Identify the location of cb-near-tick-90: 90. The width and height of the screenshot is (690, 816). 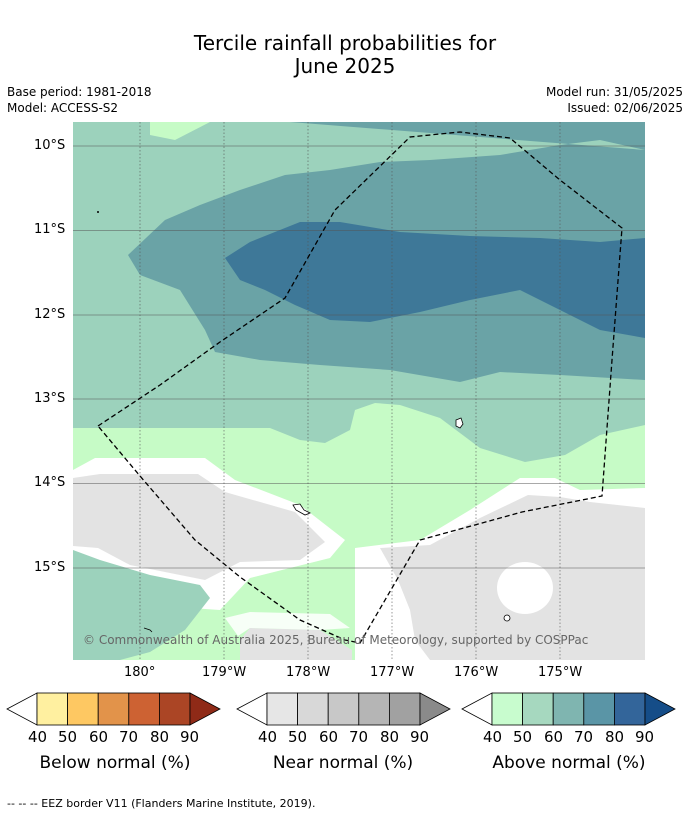
(420, 737).